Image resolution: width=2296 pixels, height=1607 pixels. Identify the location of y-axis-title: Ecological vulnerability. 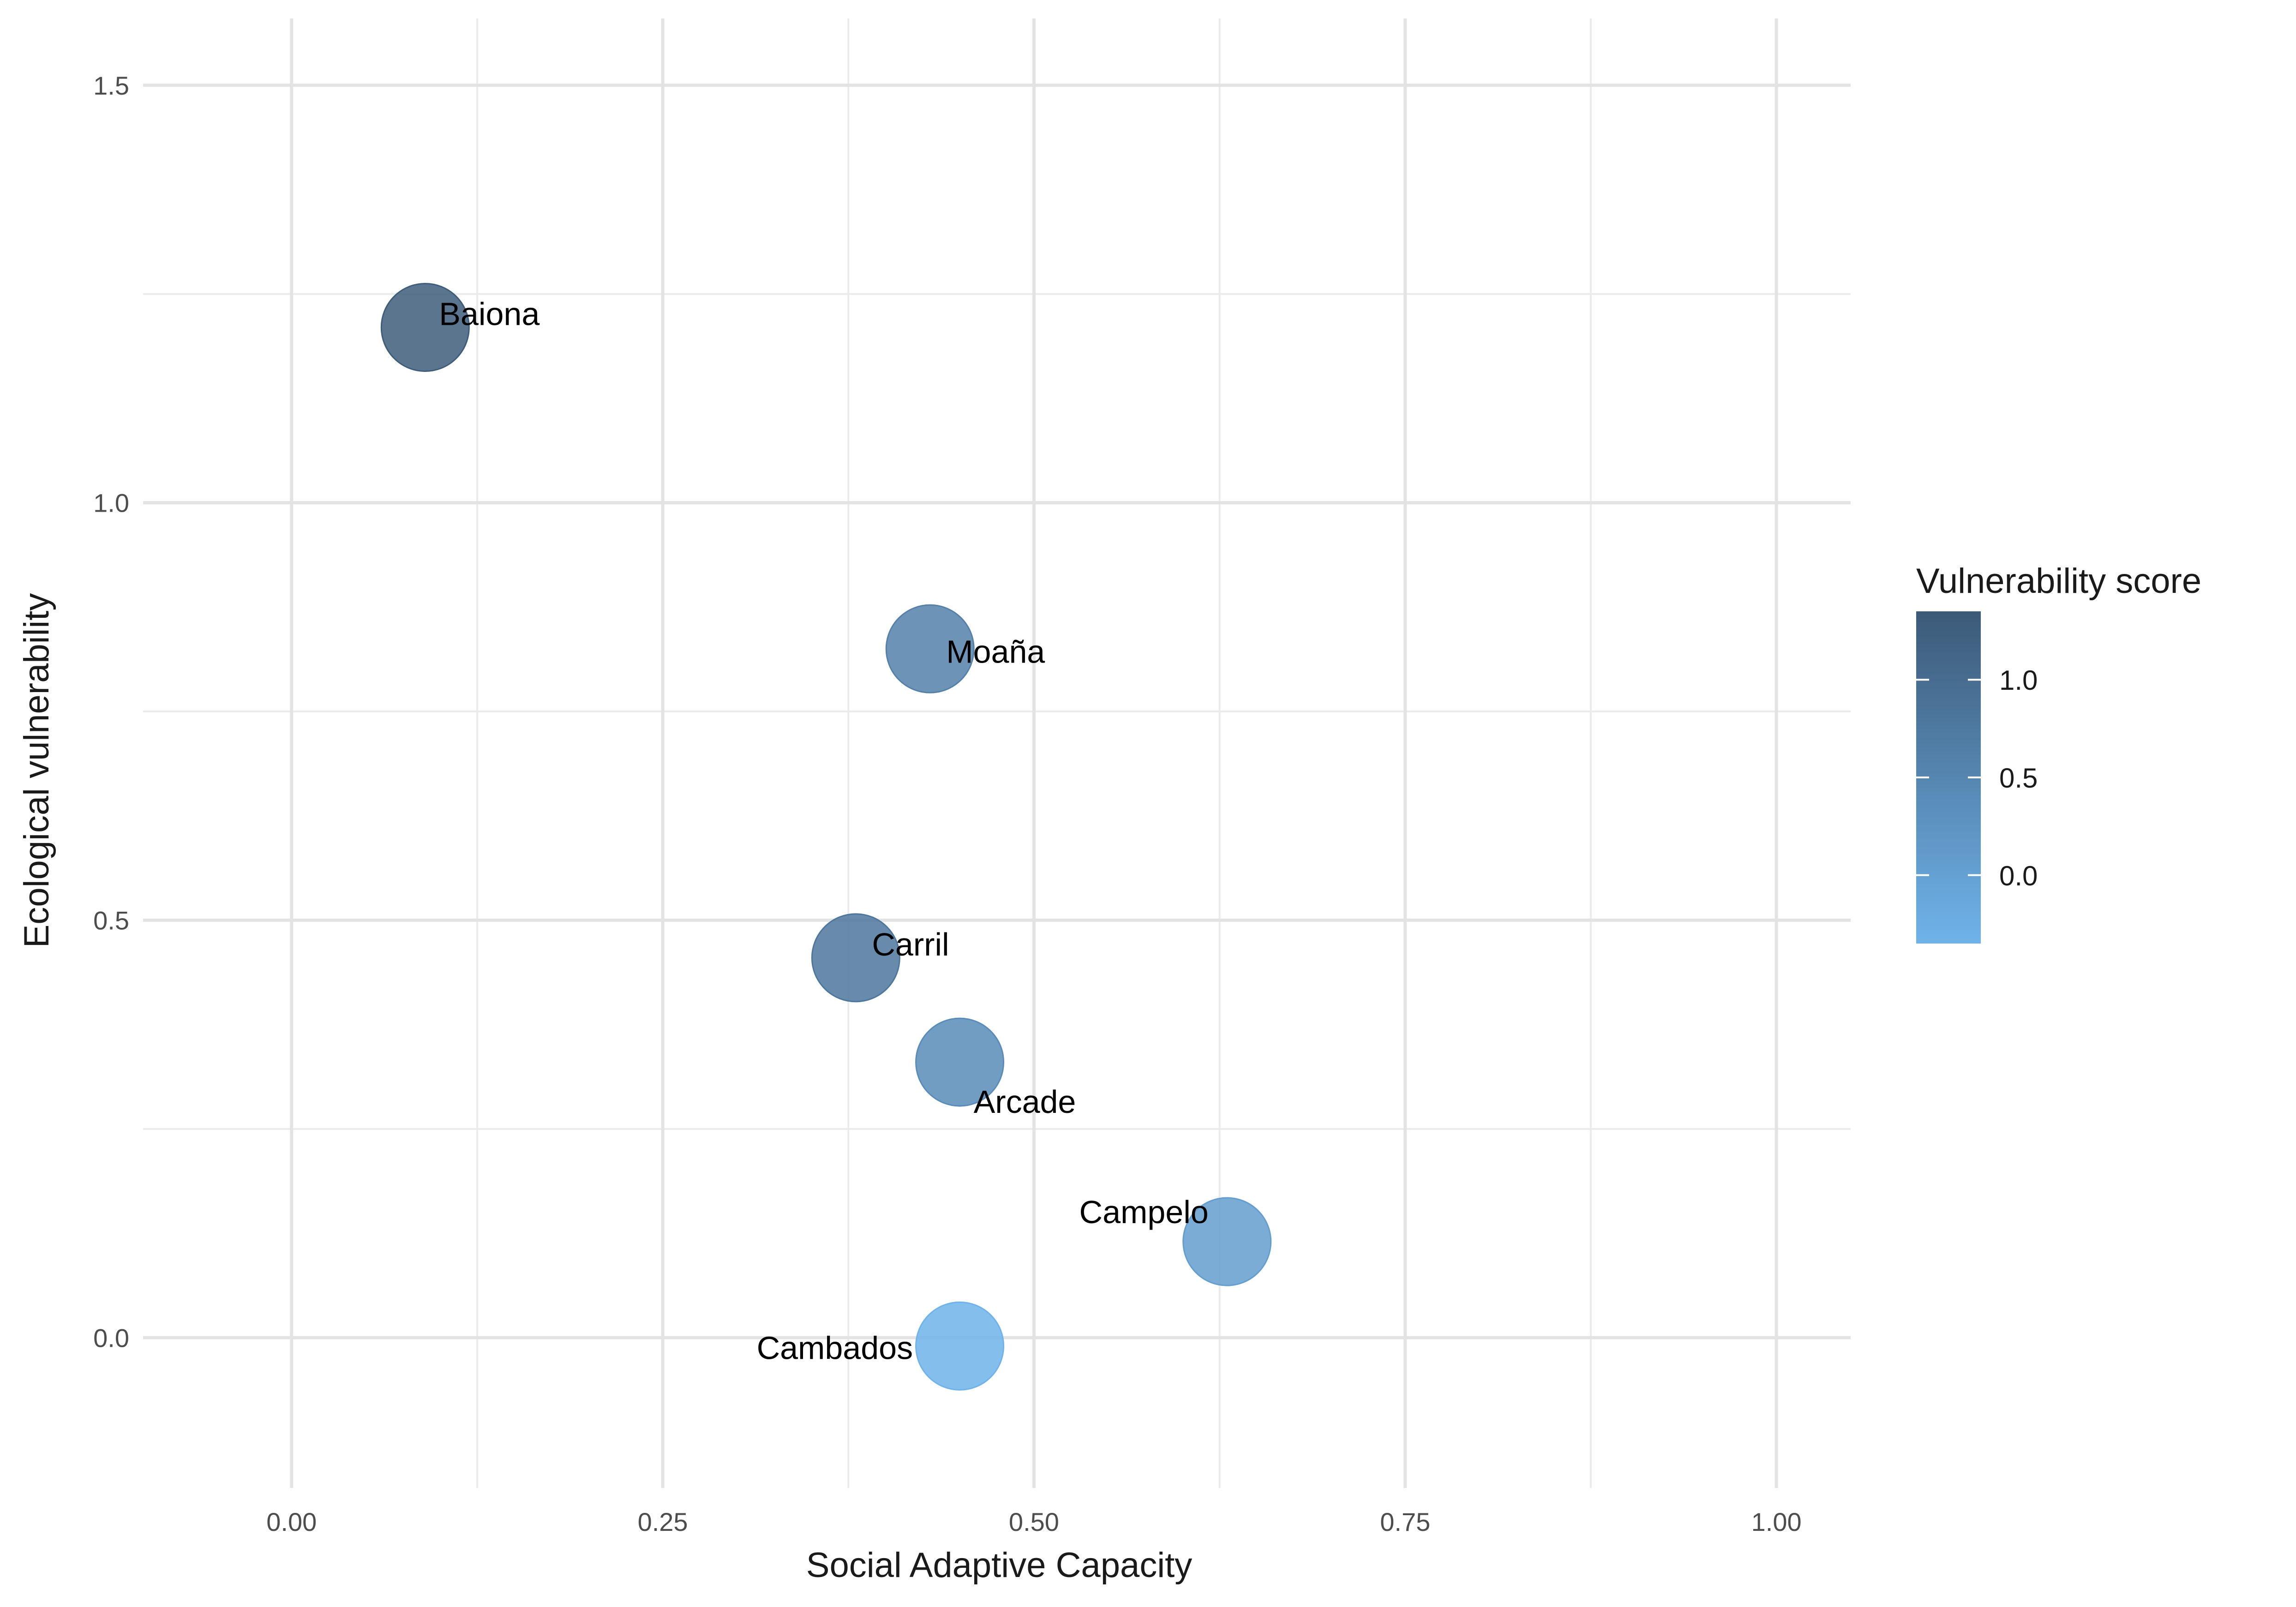
(36, 771).